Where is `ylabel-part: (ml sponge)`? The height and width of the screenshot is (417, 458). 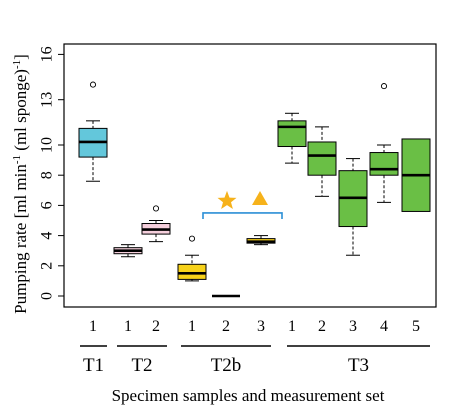
ylabel-part: (ml sponge) is located at coordinates (20, 112).